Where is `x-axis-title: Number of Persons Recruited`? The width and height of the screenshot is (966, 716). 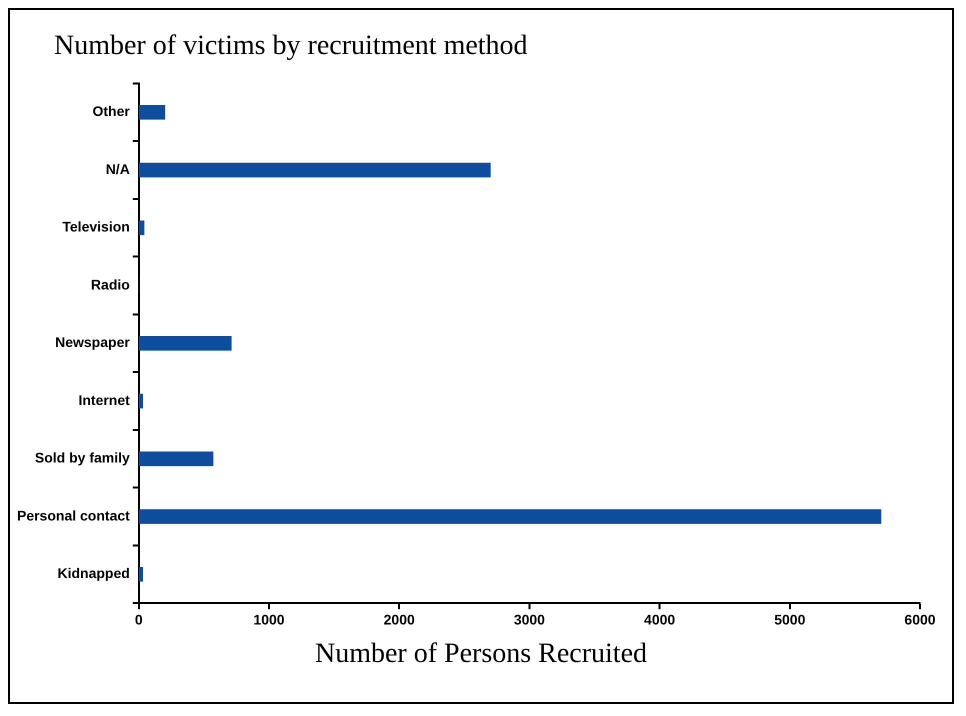 x-axis-title: Number of Persons Recruited is located at coordinates (481, 654).